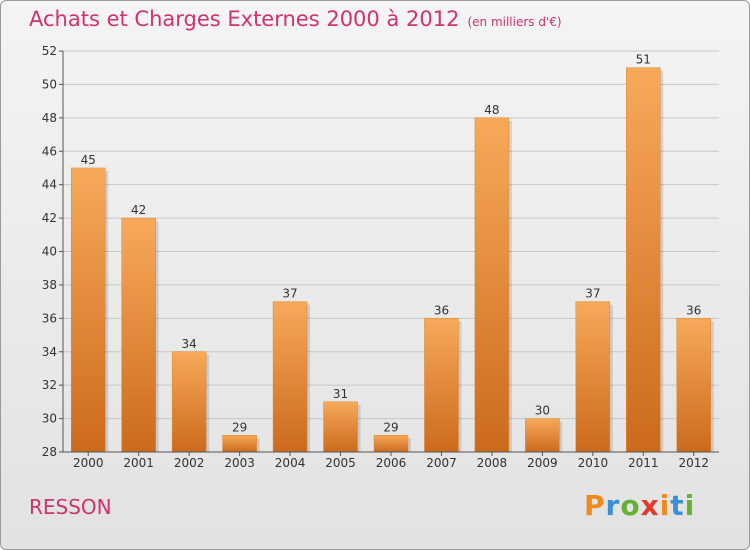 This screenshot has width=750, height=550. I want to click on y-tick-label: 40, so click(49, 252).